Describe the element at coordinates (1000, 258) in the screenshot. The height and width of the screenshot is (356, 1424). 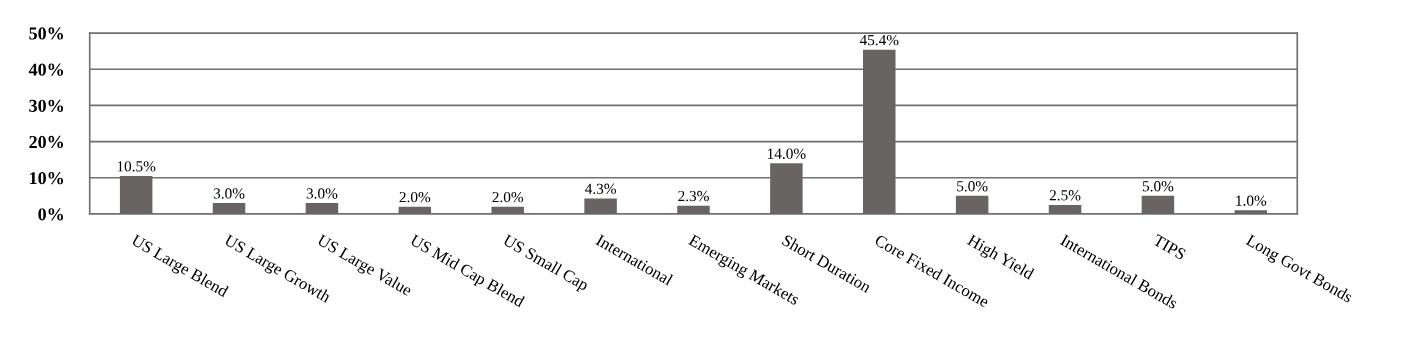
I see `x-tick-label: High Yield` at that location.